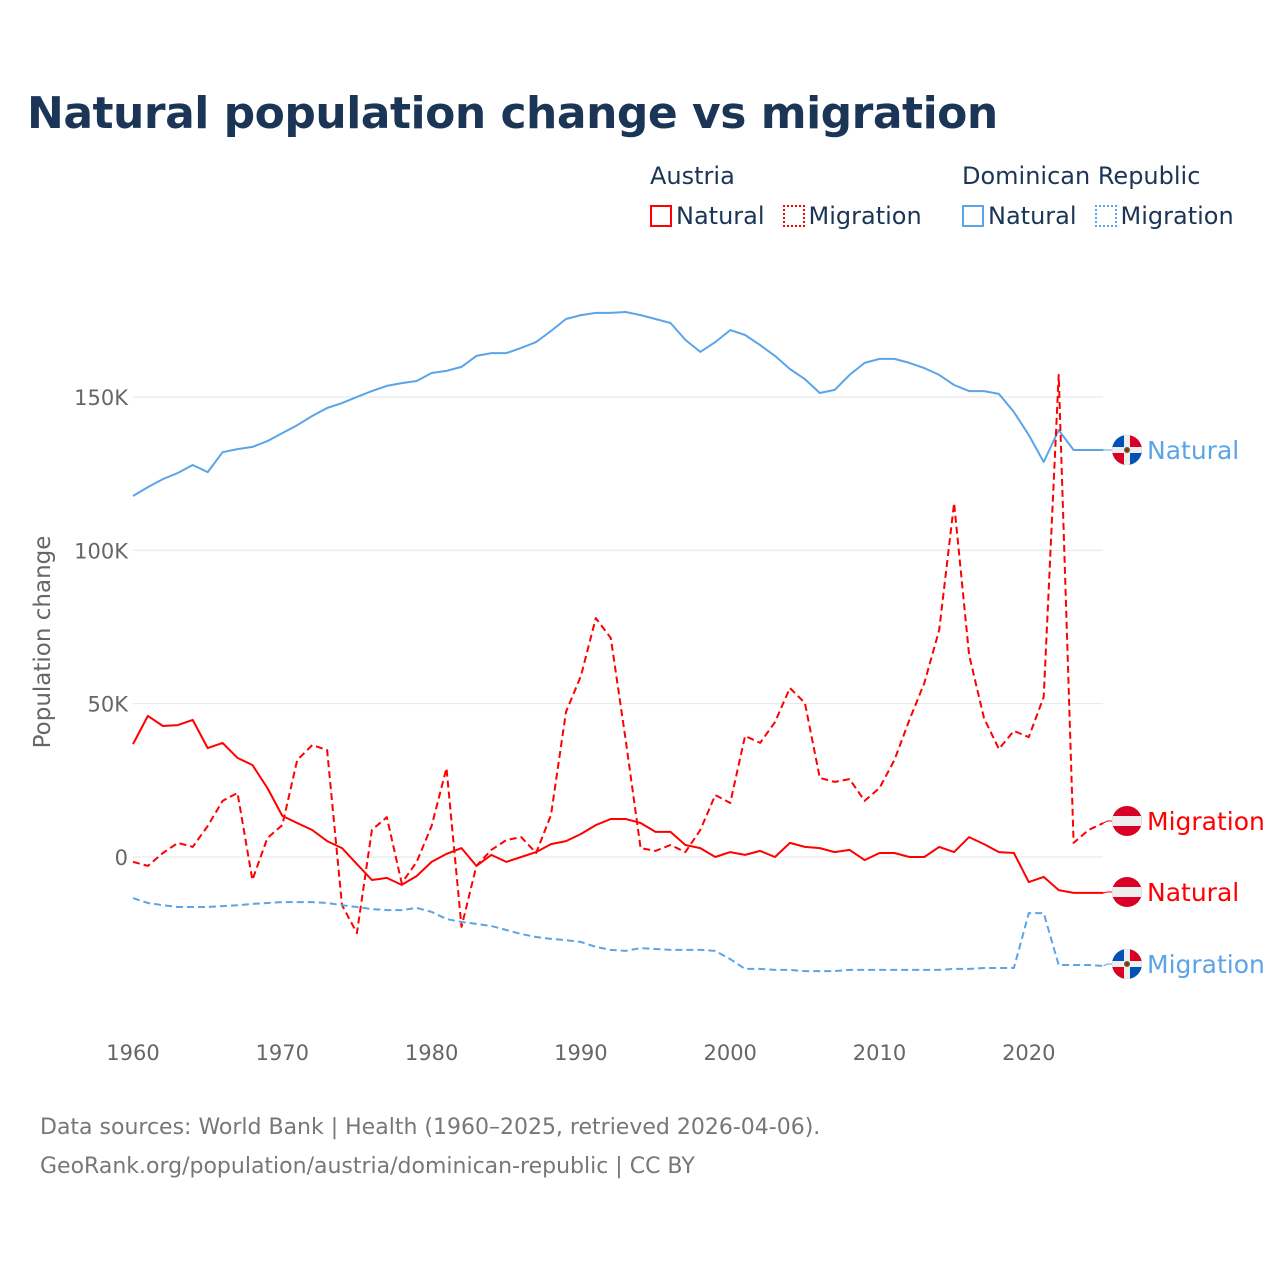  I want to click on y-tick-label: 0, so click(121, 858).